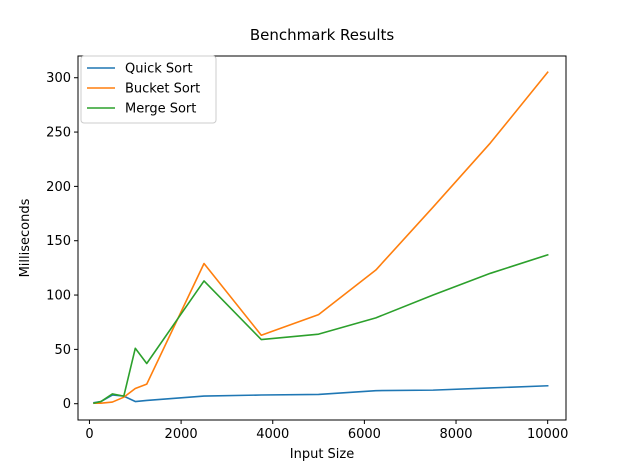 This screenshot has height=468, width=627. Describe the element at coordinates (58, 133) in the screenshot. I see `y-tick-label: 250` at that location.